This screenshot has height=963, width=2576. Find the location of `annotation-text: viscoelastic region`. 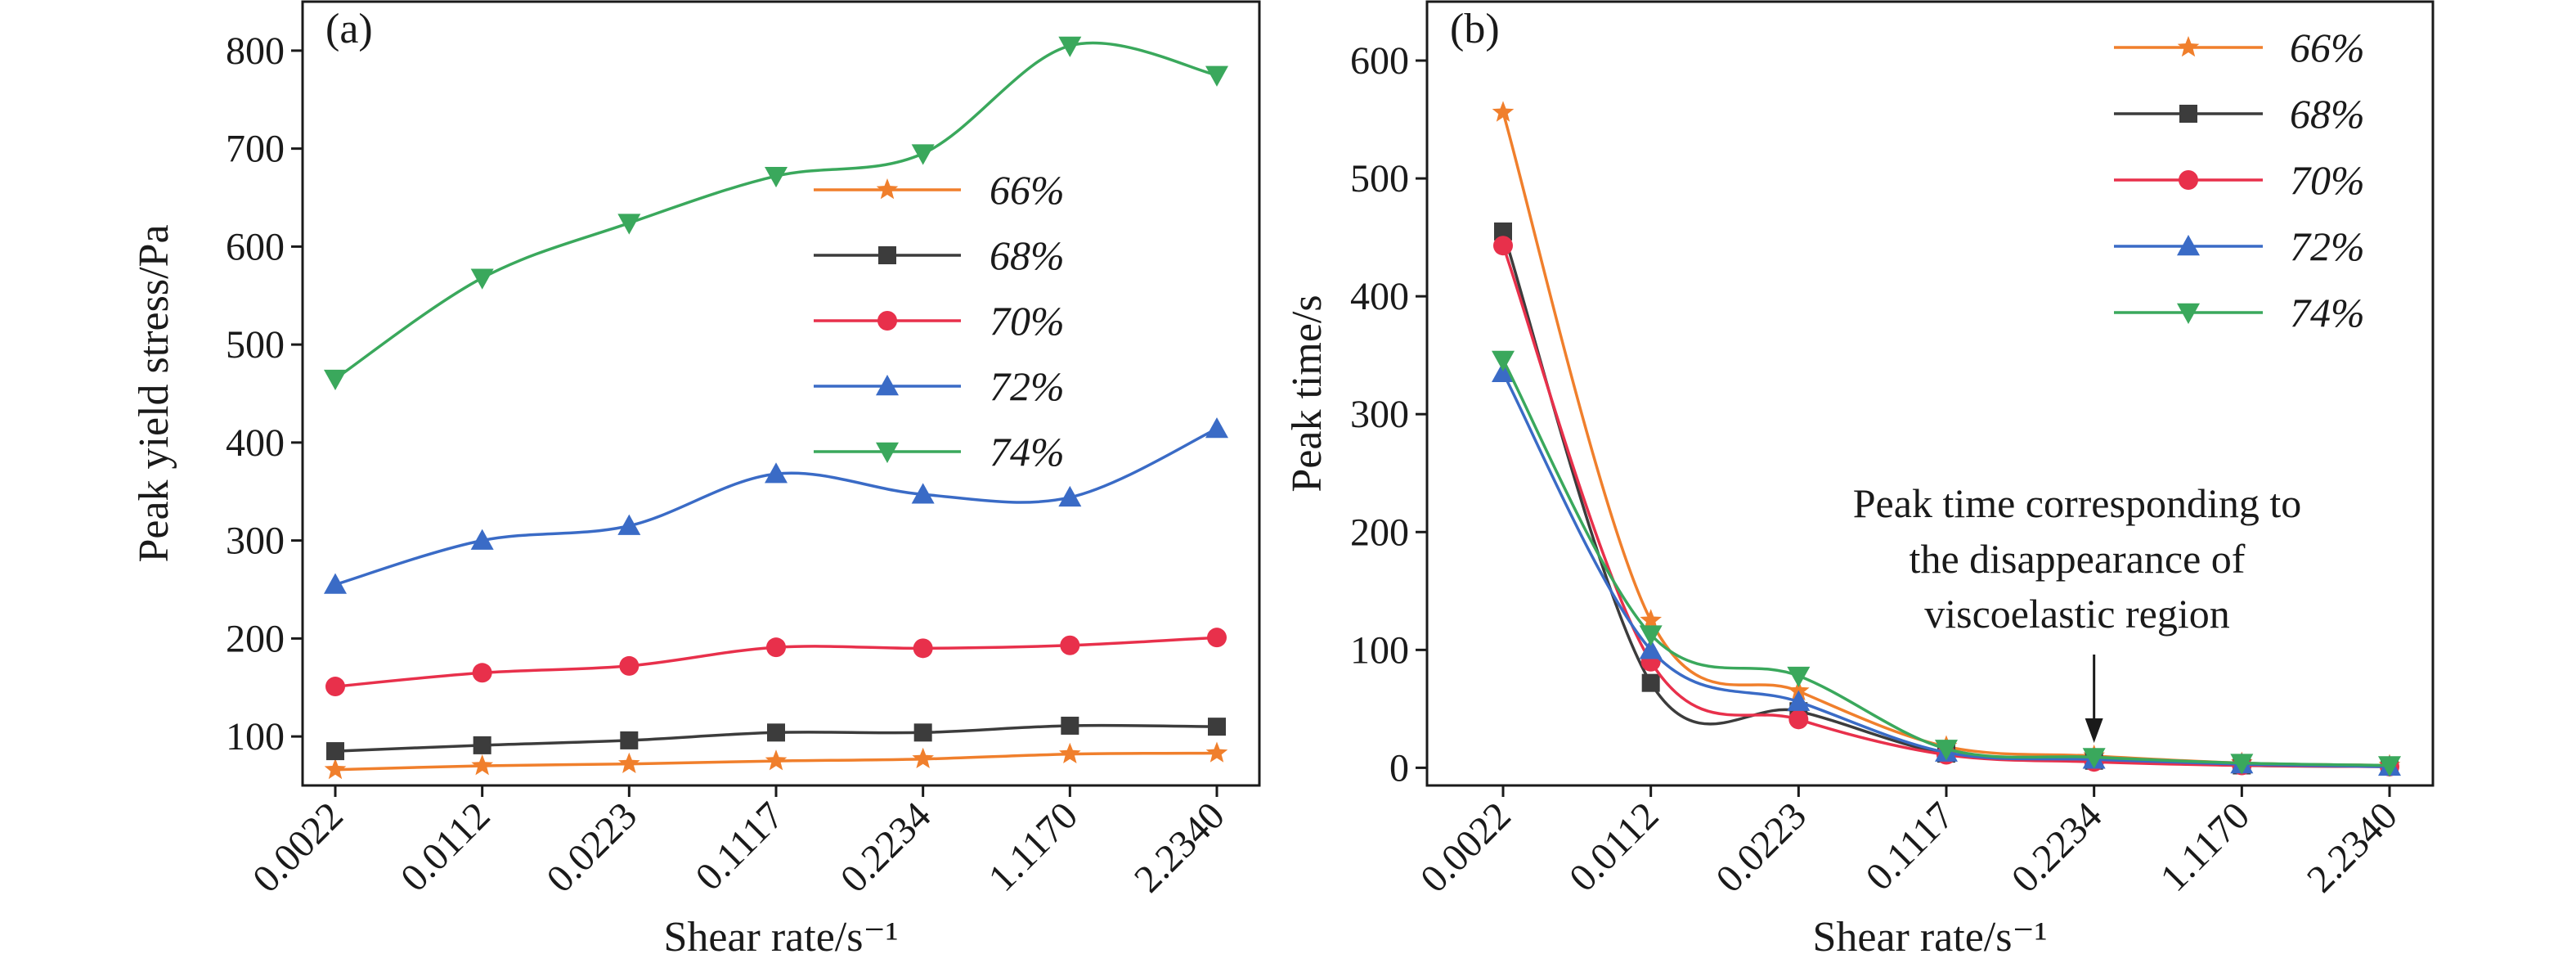

annotation-text: viscoelastic region is located at coordinates (2077, 614).